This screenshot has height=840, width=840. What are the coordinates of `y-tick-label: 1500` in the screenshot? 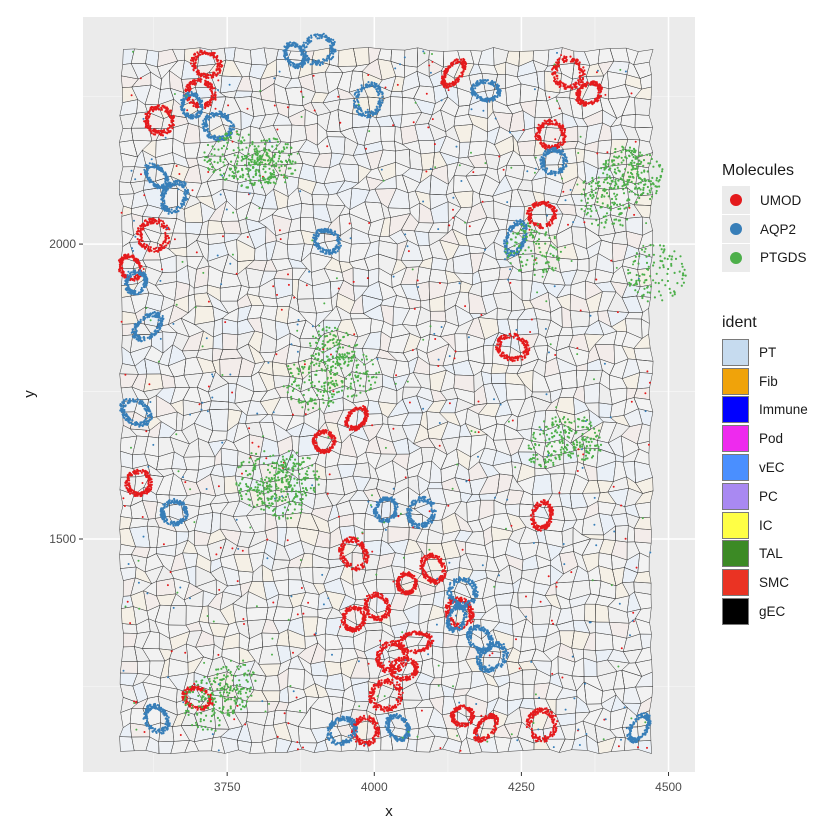 It's located at (62, 539).